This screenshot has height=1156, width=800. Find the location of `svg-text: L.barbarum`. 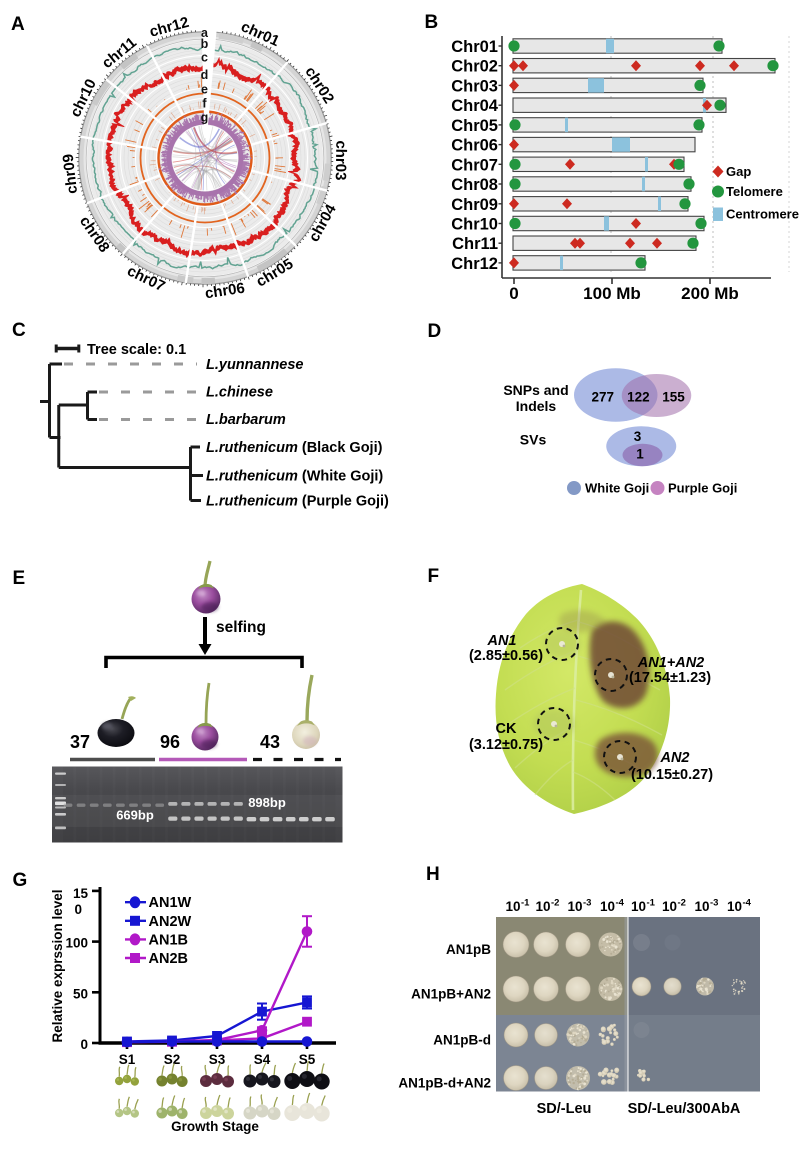

svg-text: L.barbarum is located at coordinates (246, 420).